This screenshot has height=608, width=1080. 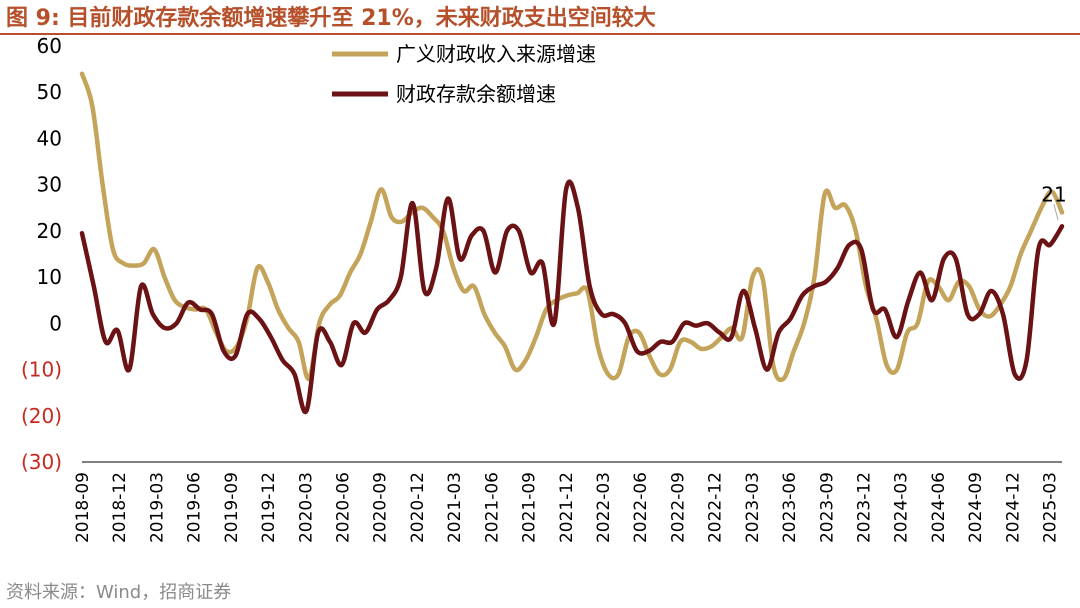 I want to click on y-tick-label: 10, so click(x=49, y=277).